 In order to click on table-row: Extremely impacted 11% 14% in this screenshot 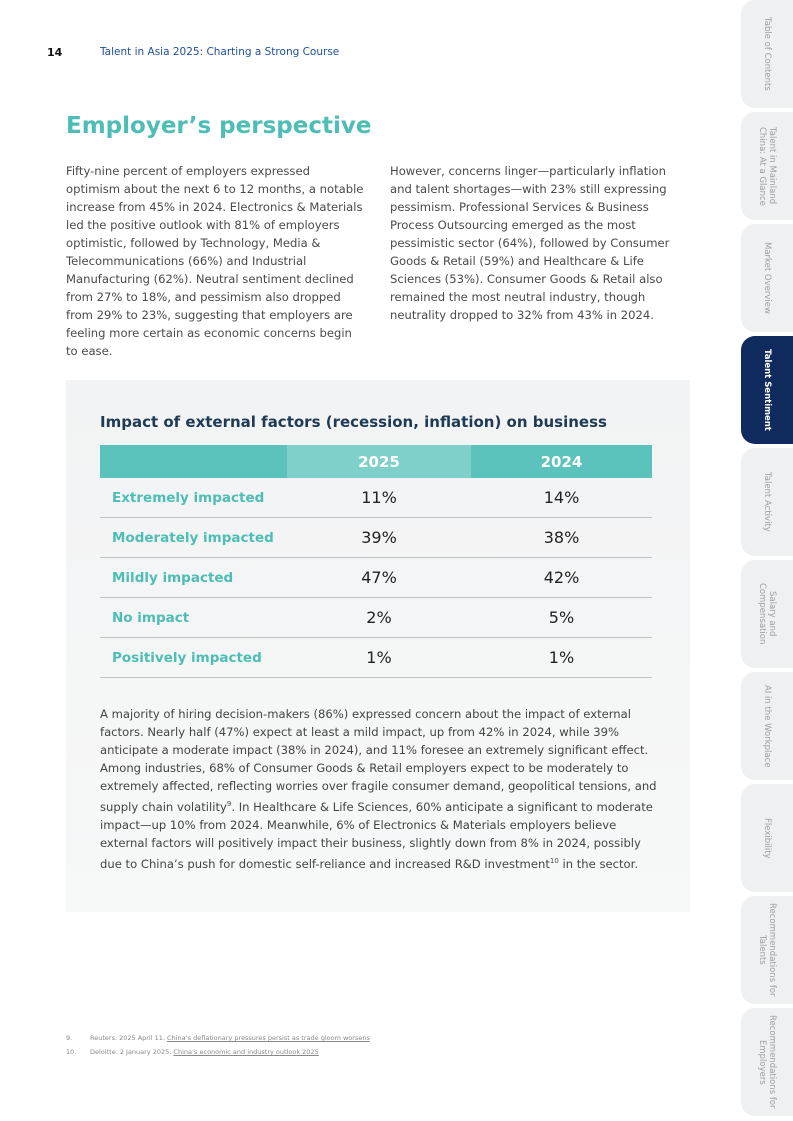, I will do `click(376, 498)`.